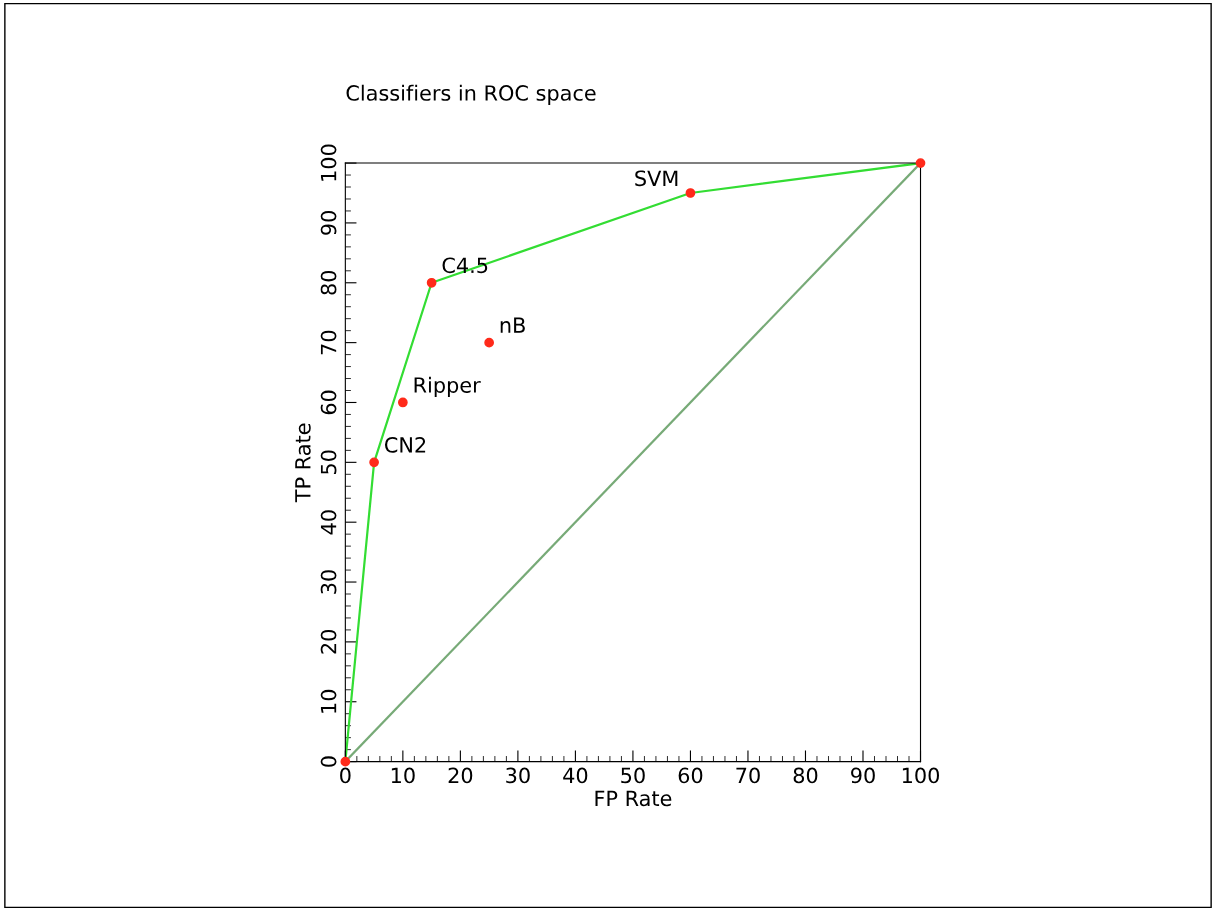  What do you see at coordinates (921, 775) in the screenshot?
I see `x-tick-label: 100` at bounding box center [921, 775].